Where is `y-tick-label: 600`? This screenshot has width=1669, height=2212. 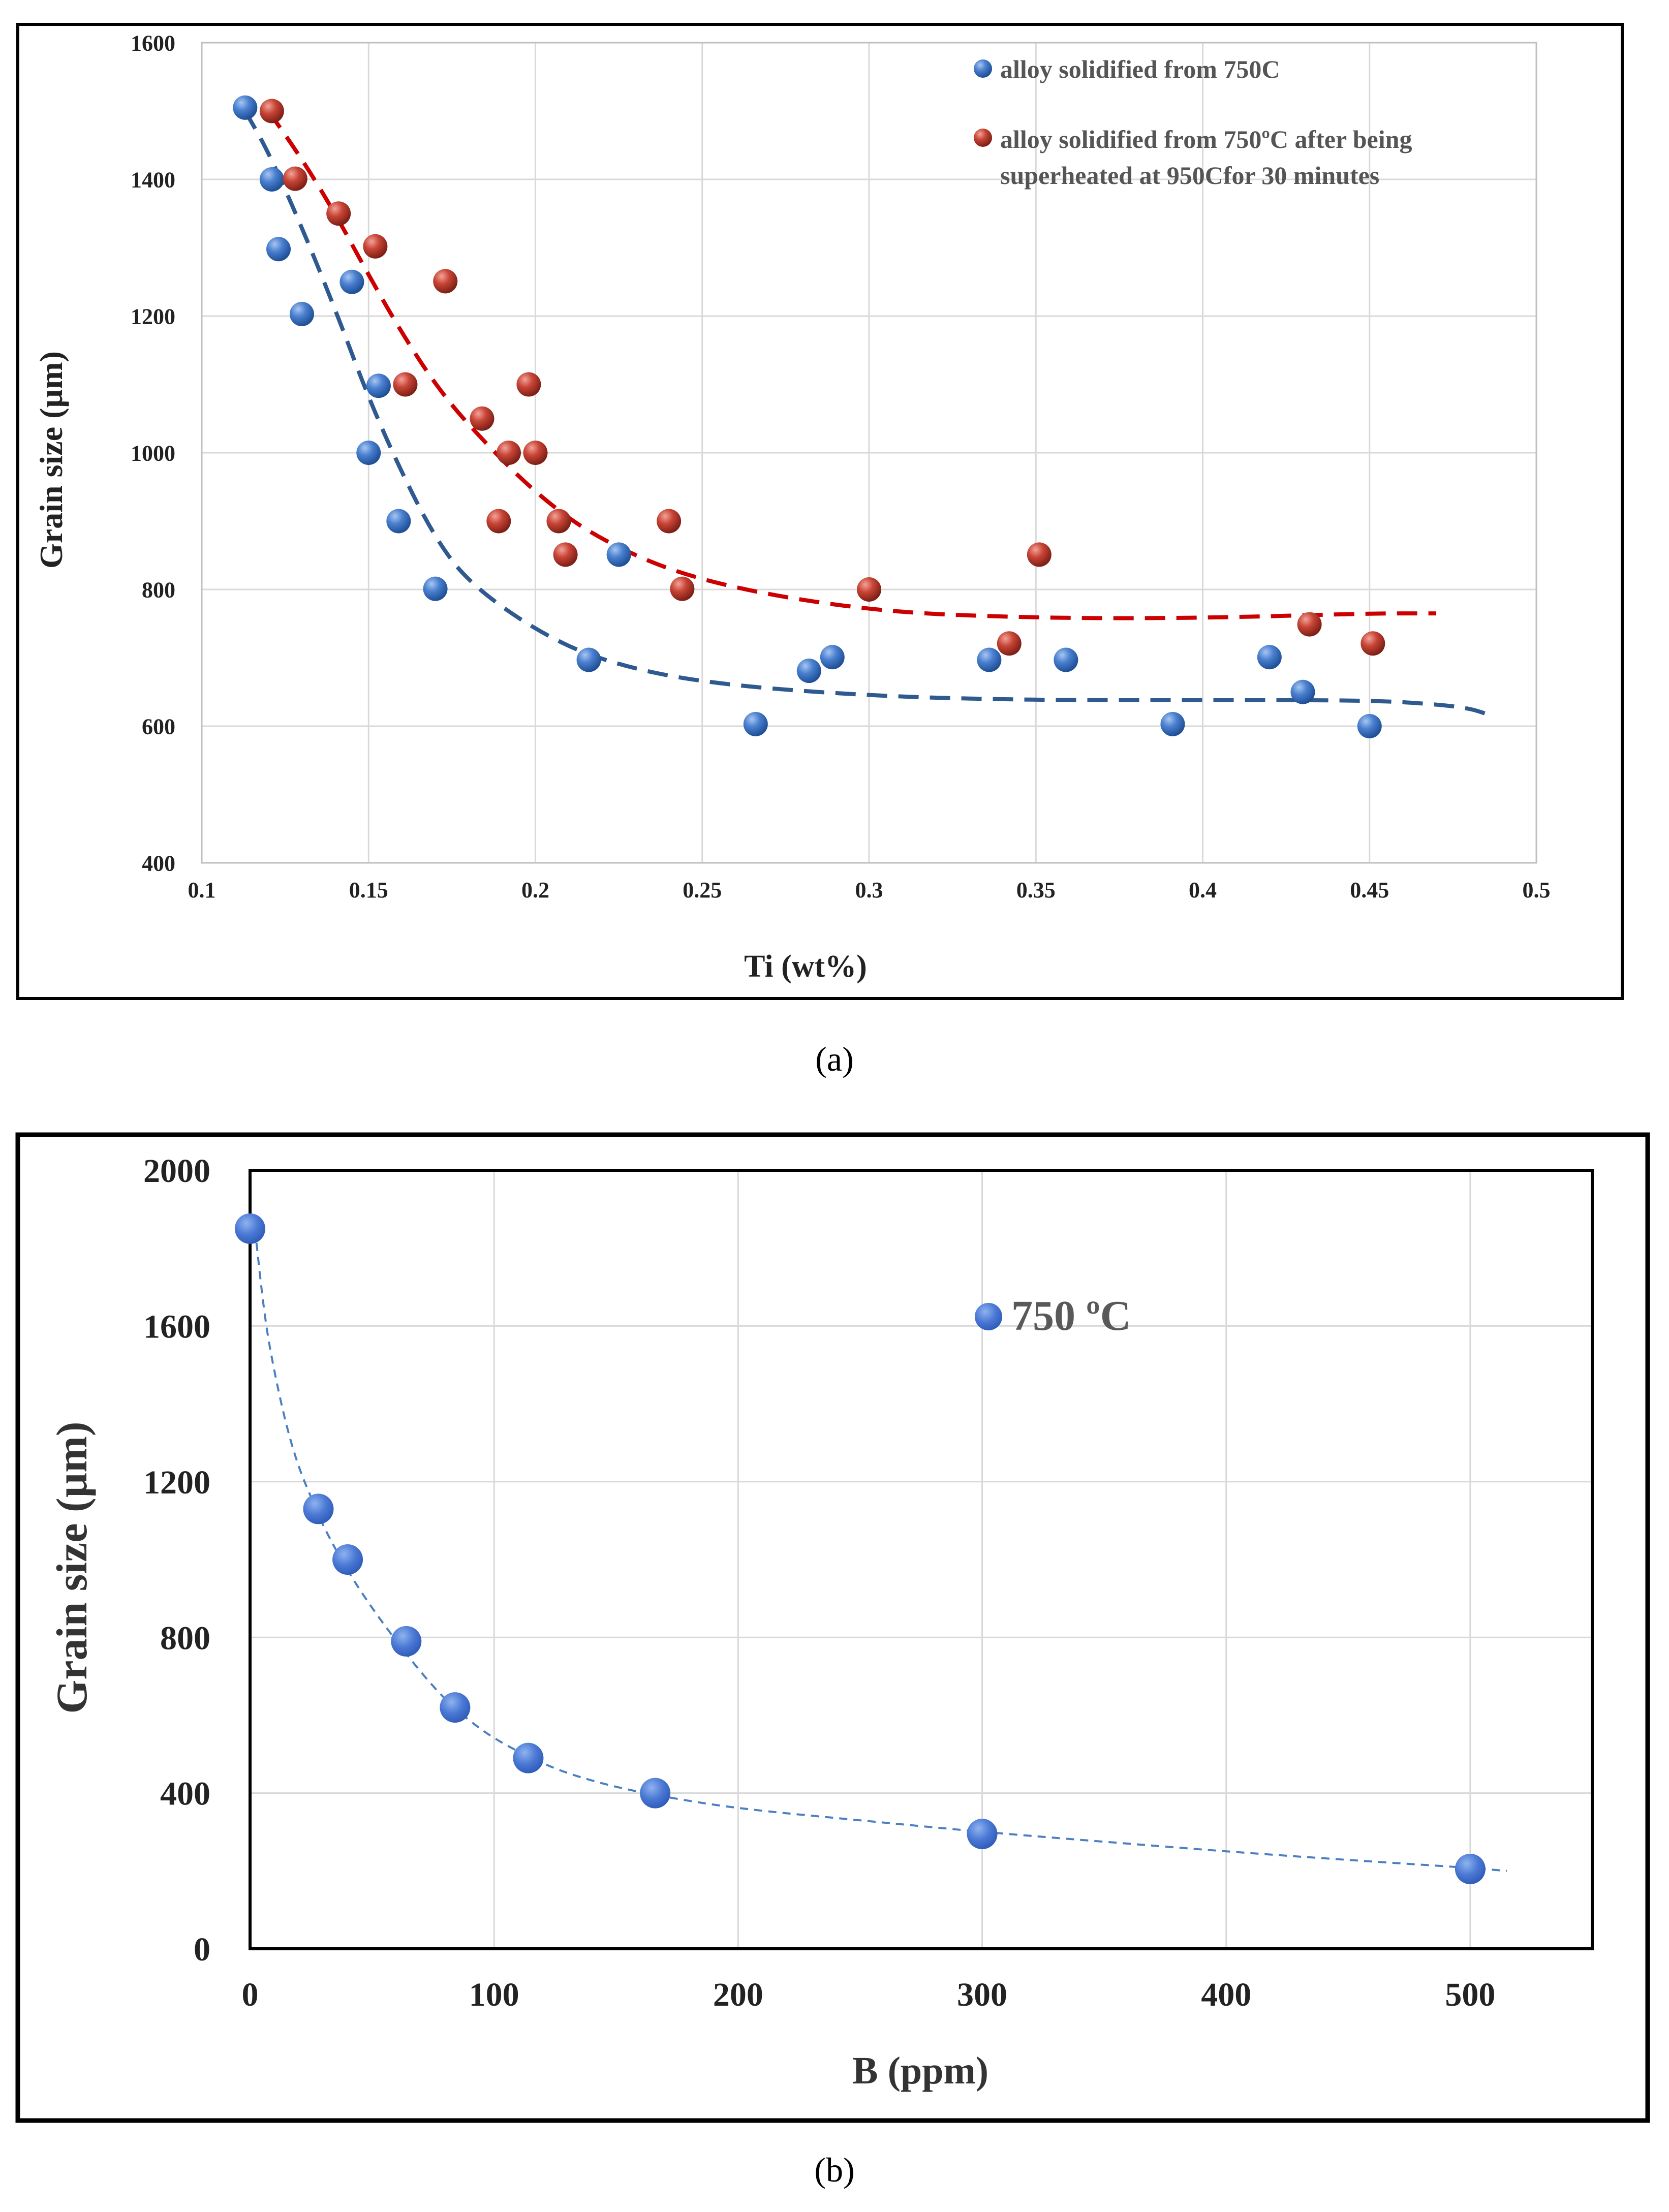 y-tick-label: 600 is located at coordinates (158, 726).